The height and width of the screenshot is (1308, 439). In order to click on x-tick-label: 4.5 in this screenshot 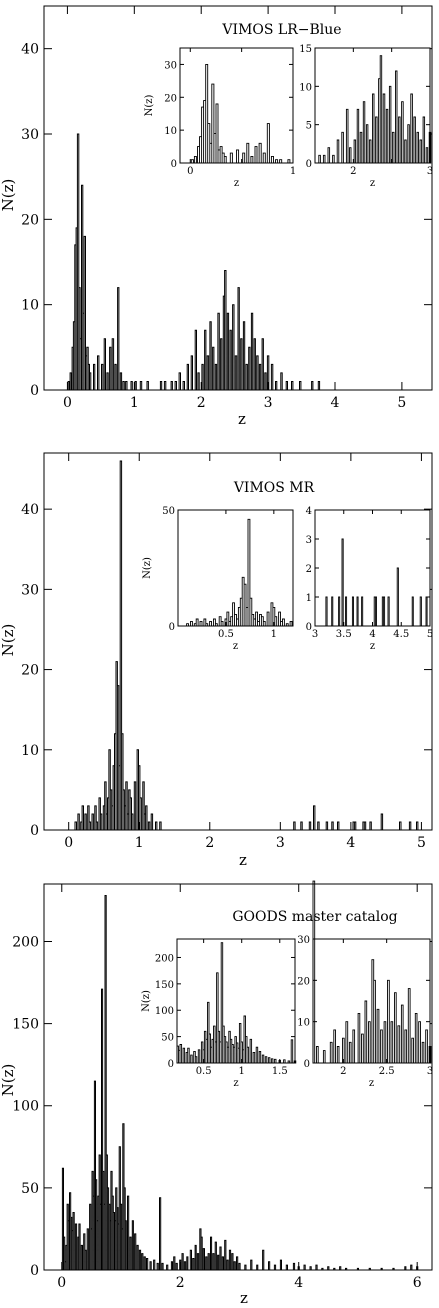, I will do `click(401, 634)`.